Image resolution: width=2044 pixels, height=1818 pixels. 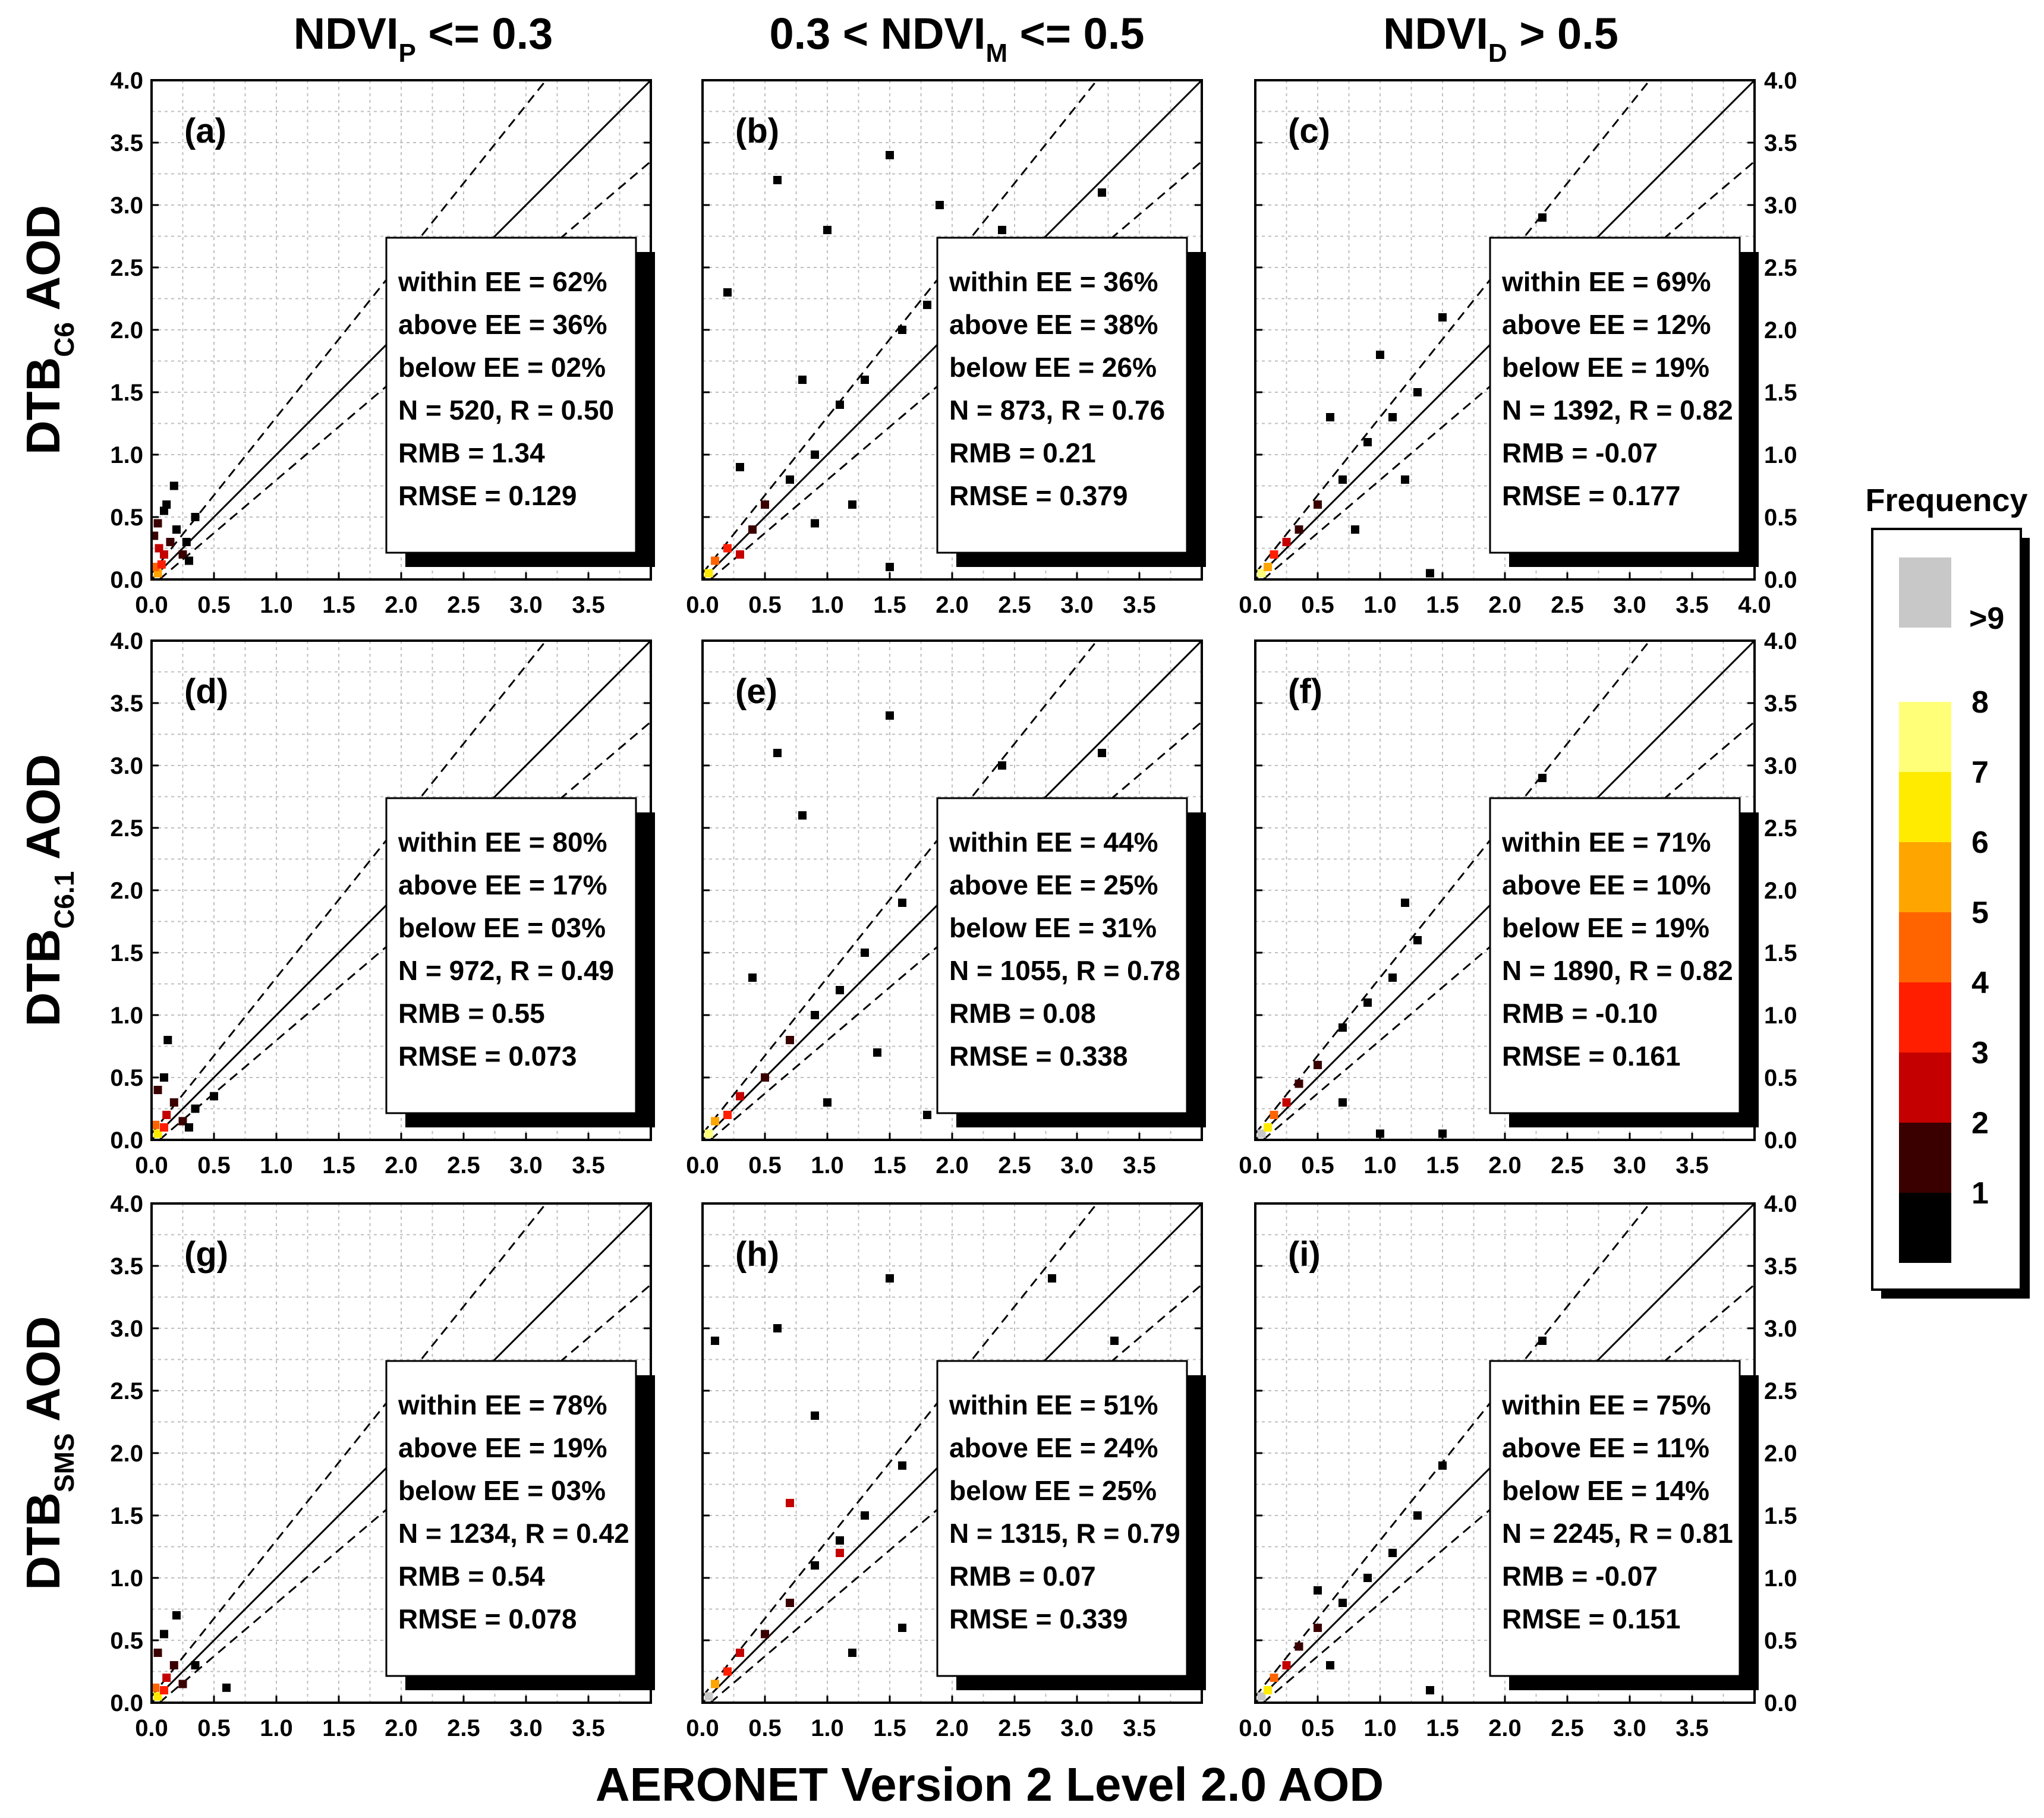 What do you see at coordinates (1038, 1618) in the screenshot?
I see `stats-text: RMSE = 0.339` at bounding box center [1038, 1618].